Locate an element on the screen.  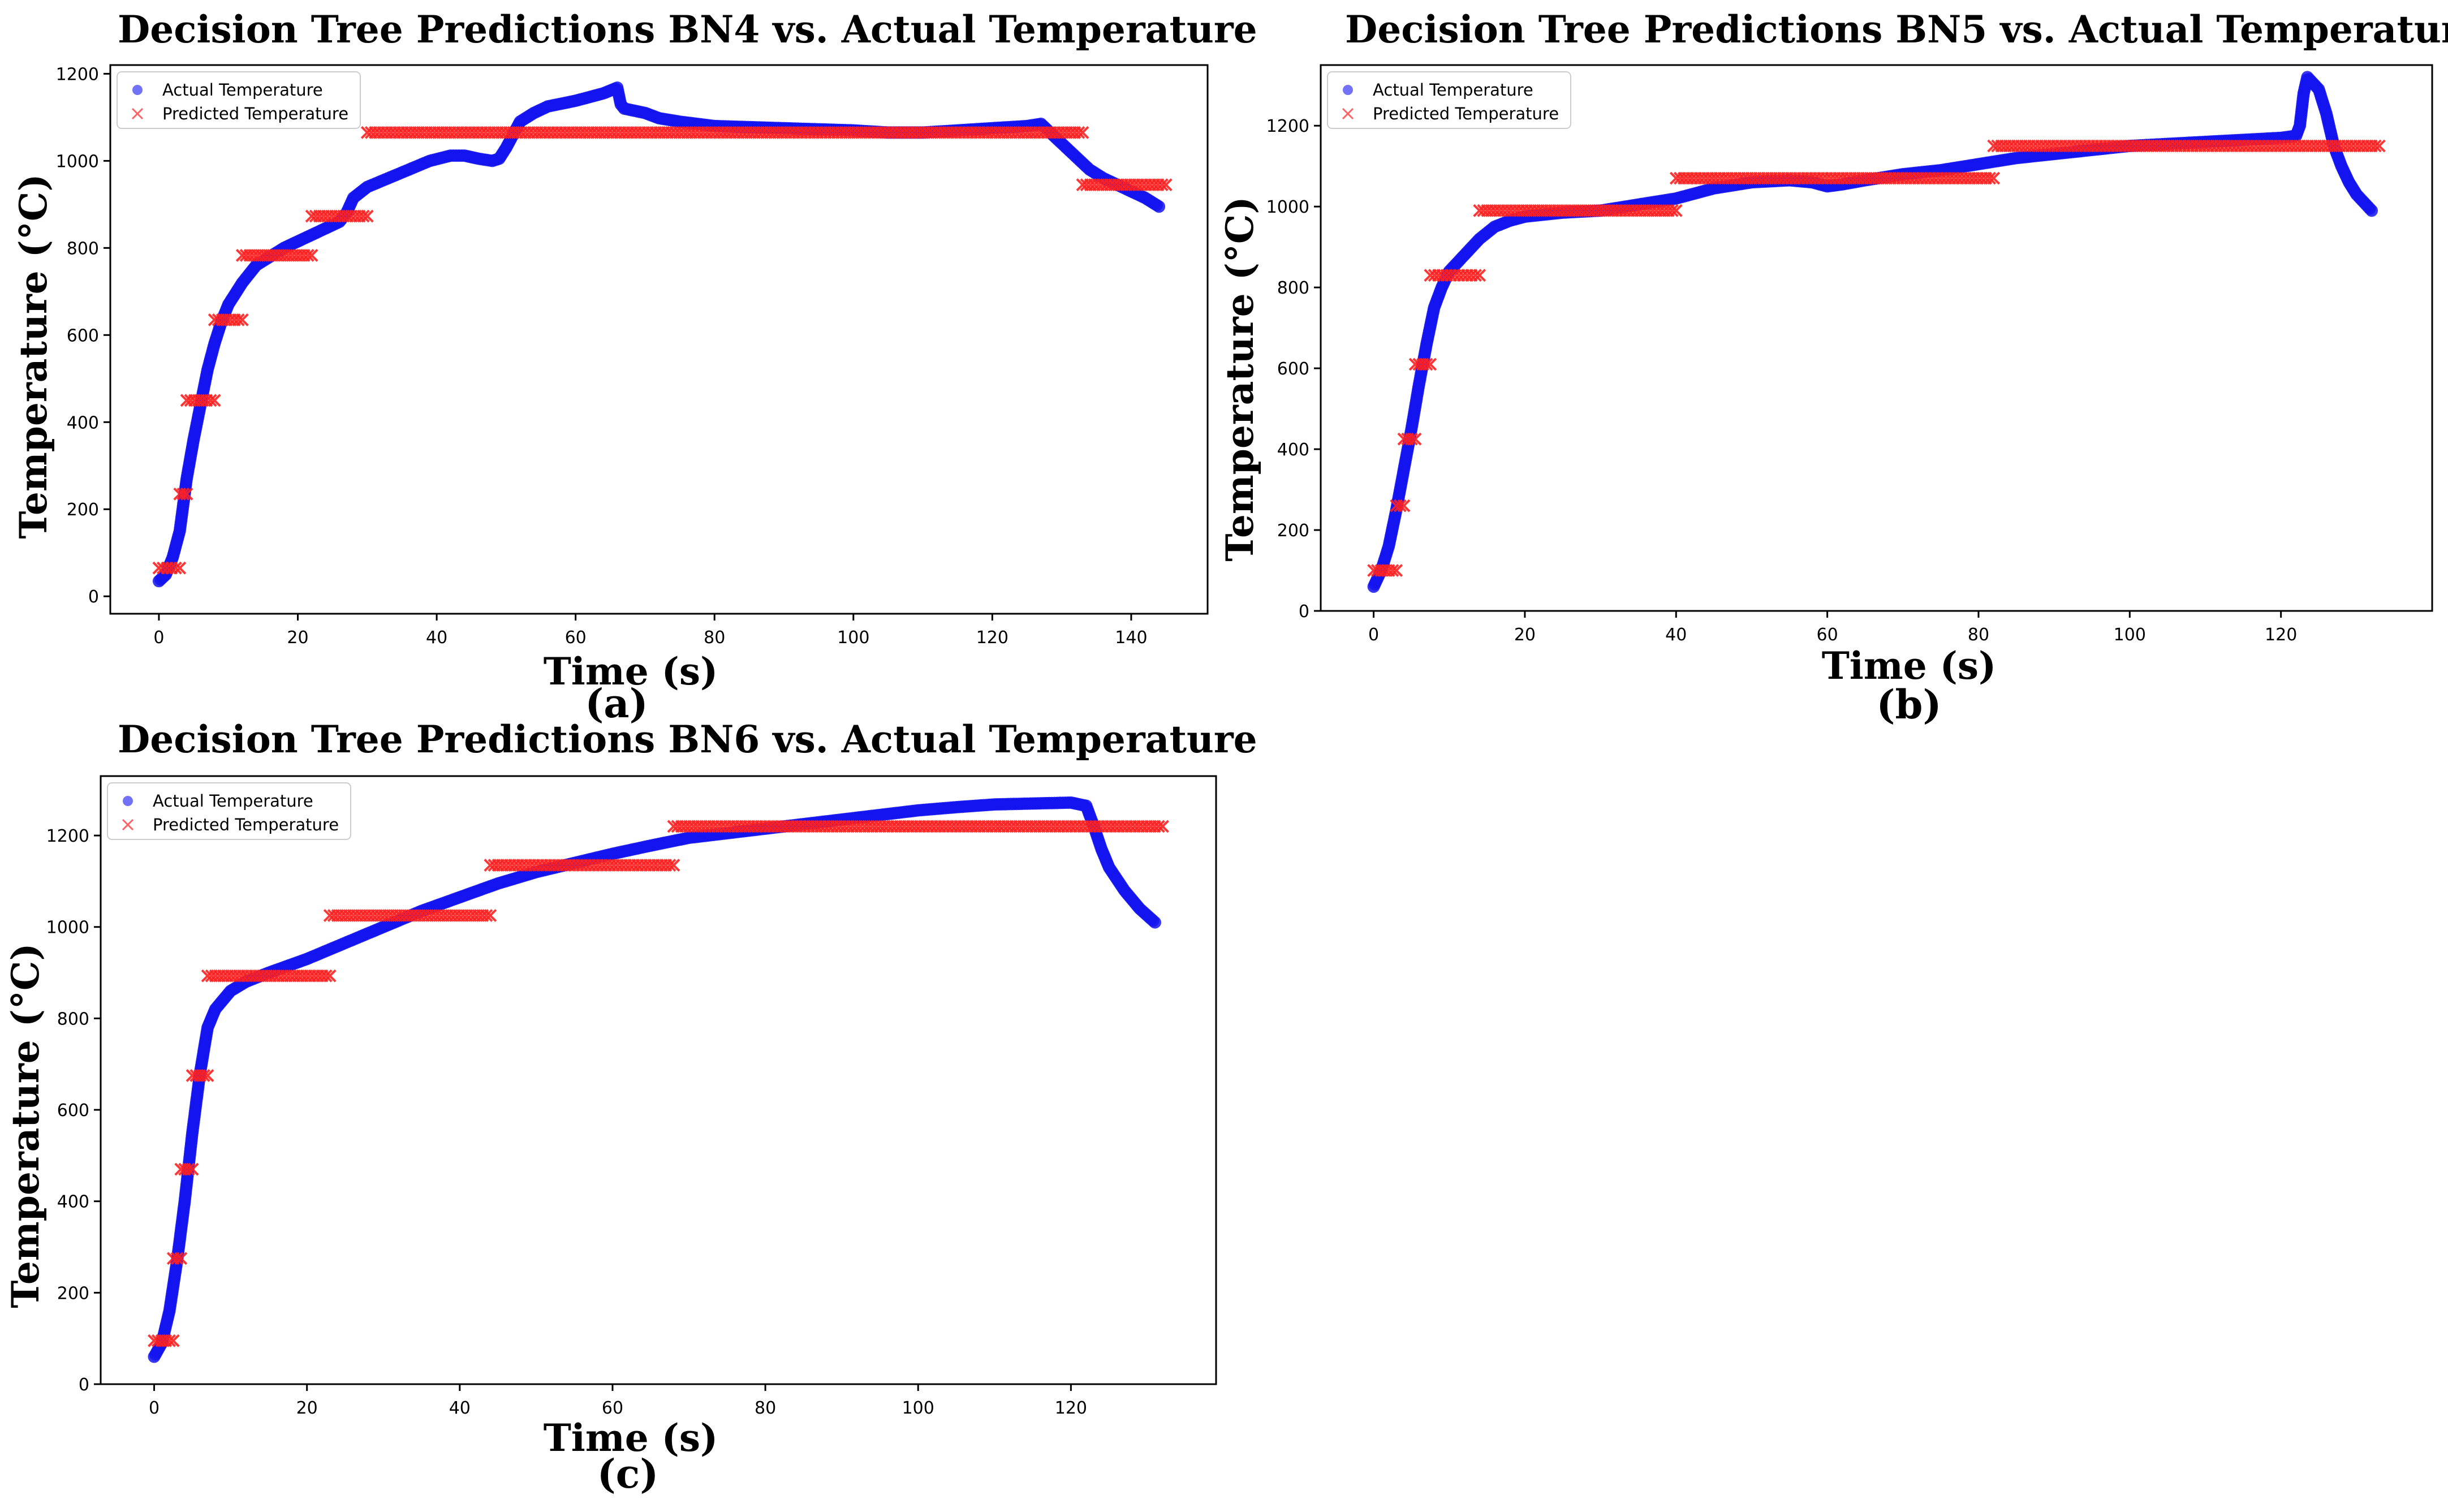
x-axis-label-c: Time (s) is located at coordinates (631, 1438).